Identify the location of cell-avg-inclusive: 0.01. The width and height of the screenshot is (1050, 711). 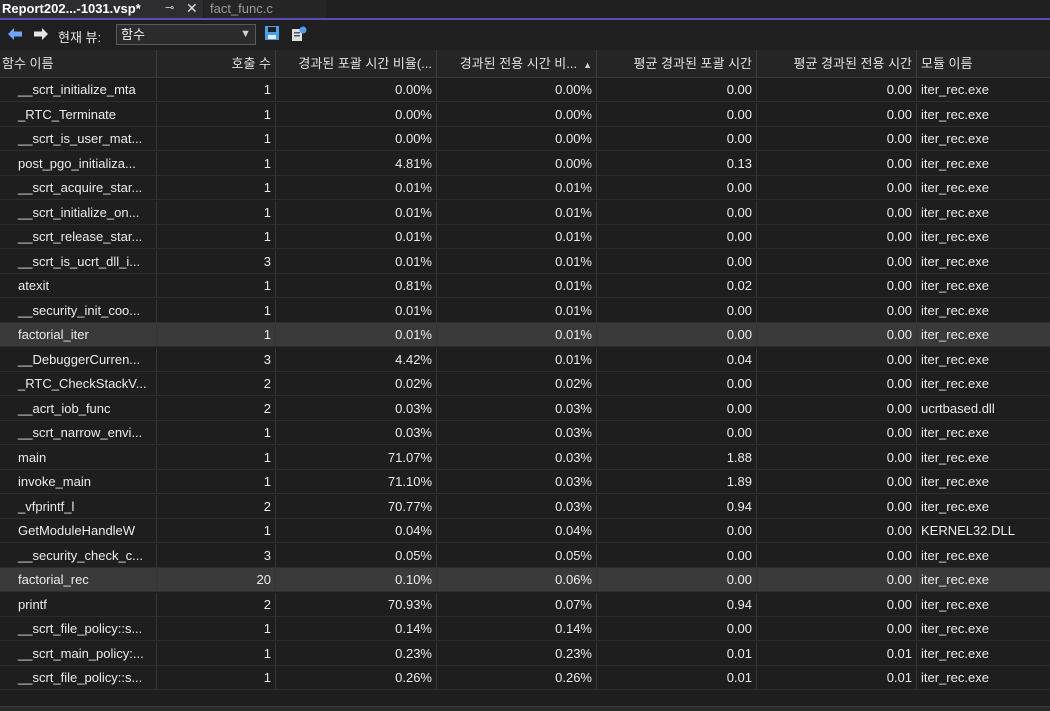
(677, 653).